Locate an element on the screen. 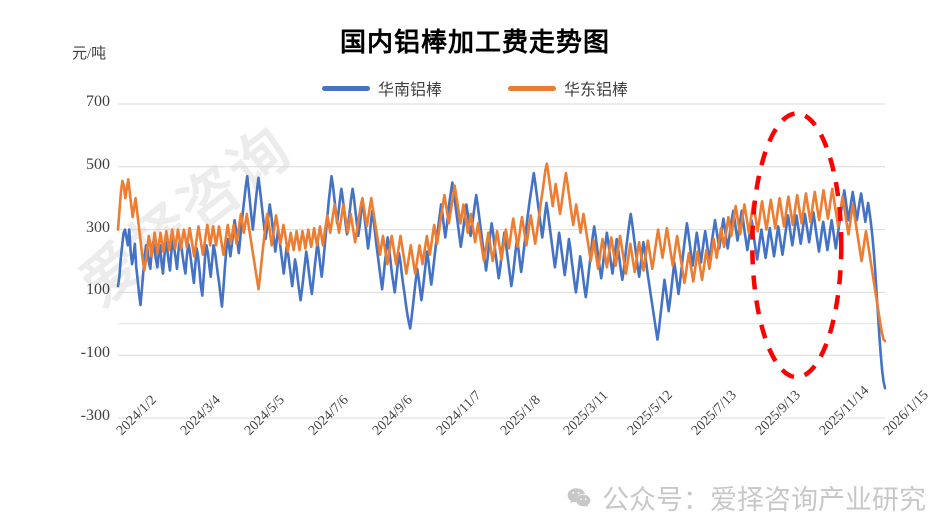  legend-swatch-east is located at coordinates (532, 88).